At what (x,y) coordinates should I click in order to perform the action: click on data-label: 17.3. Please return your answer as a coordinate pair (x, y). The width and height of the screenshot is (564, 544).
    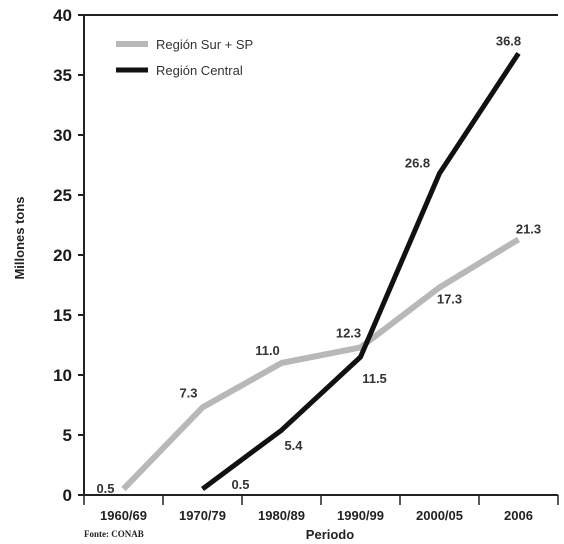
    Looking at the image, I should click on (449, 298).